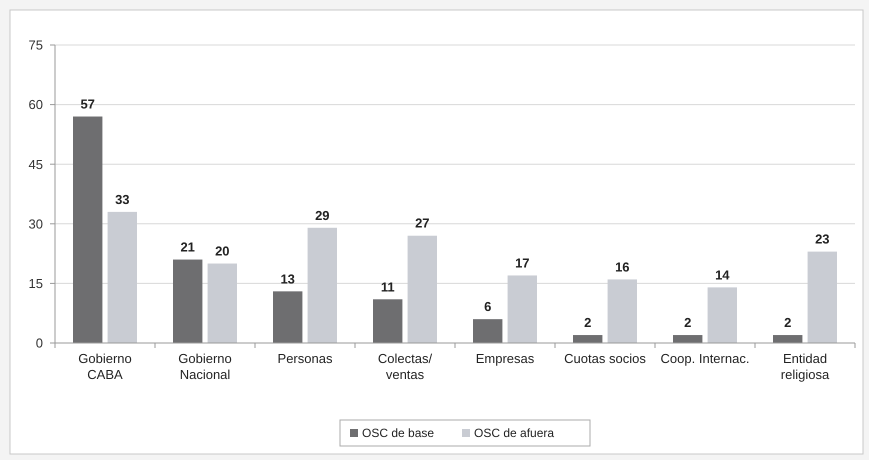 The image size is (869, 460). I want to click on y-tick-label: 15, so click(35, 283).